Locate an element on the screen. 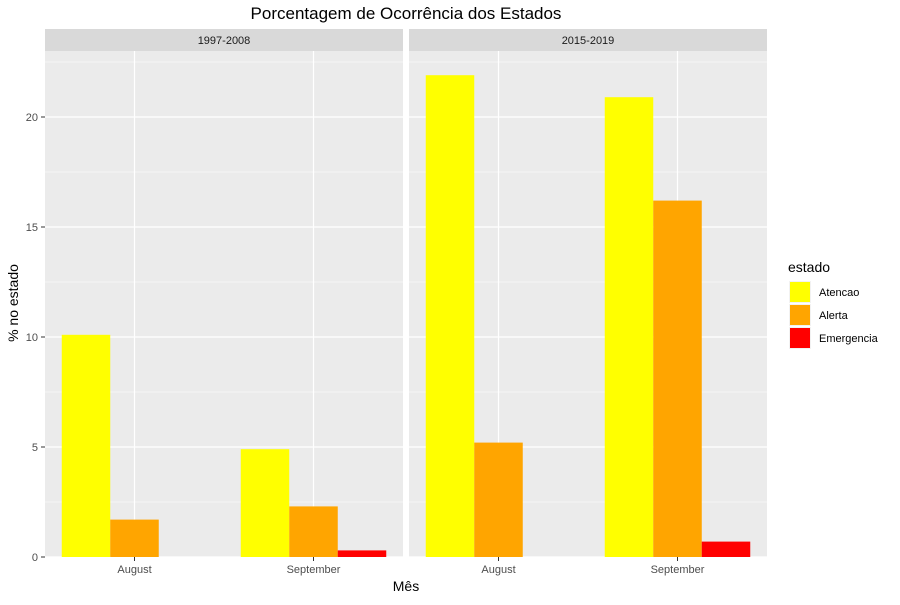 The height and width of the screenshot is (605, 900). y-tick-label: 0 is located at coordinates (35, 558).